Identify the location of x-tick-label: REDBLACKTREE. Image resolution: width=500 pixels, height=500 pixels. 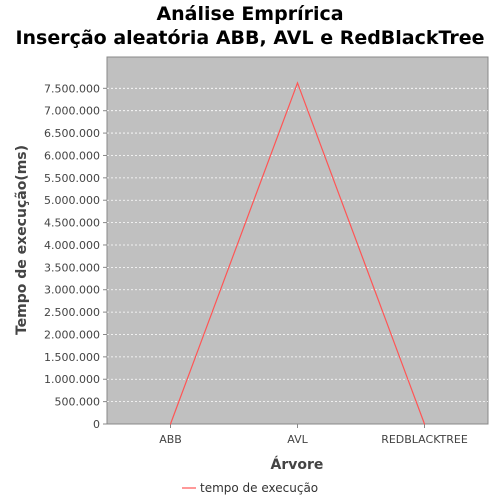
(424, 439).